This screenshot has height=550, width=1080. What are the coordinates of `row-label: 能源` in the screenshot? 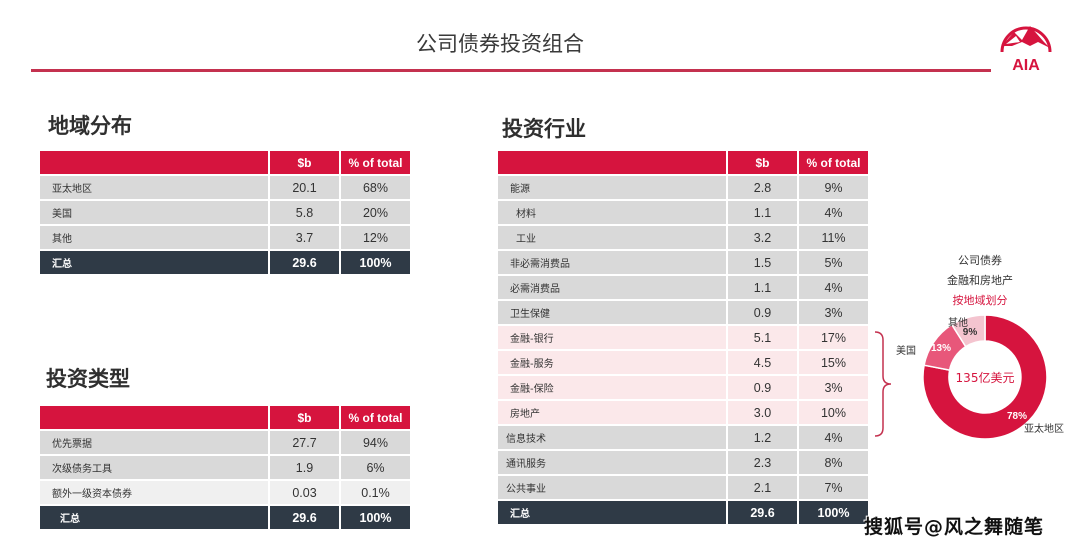 It's located at (613, 188).